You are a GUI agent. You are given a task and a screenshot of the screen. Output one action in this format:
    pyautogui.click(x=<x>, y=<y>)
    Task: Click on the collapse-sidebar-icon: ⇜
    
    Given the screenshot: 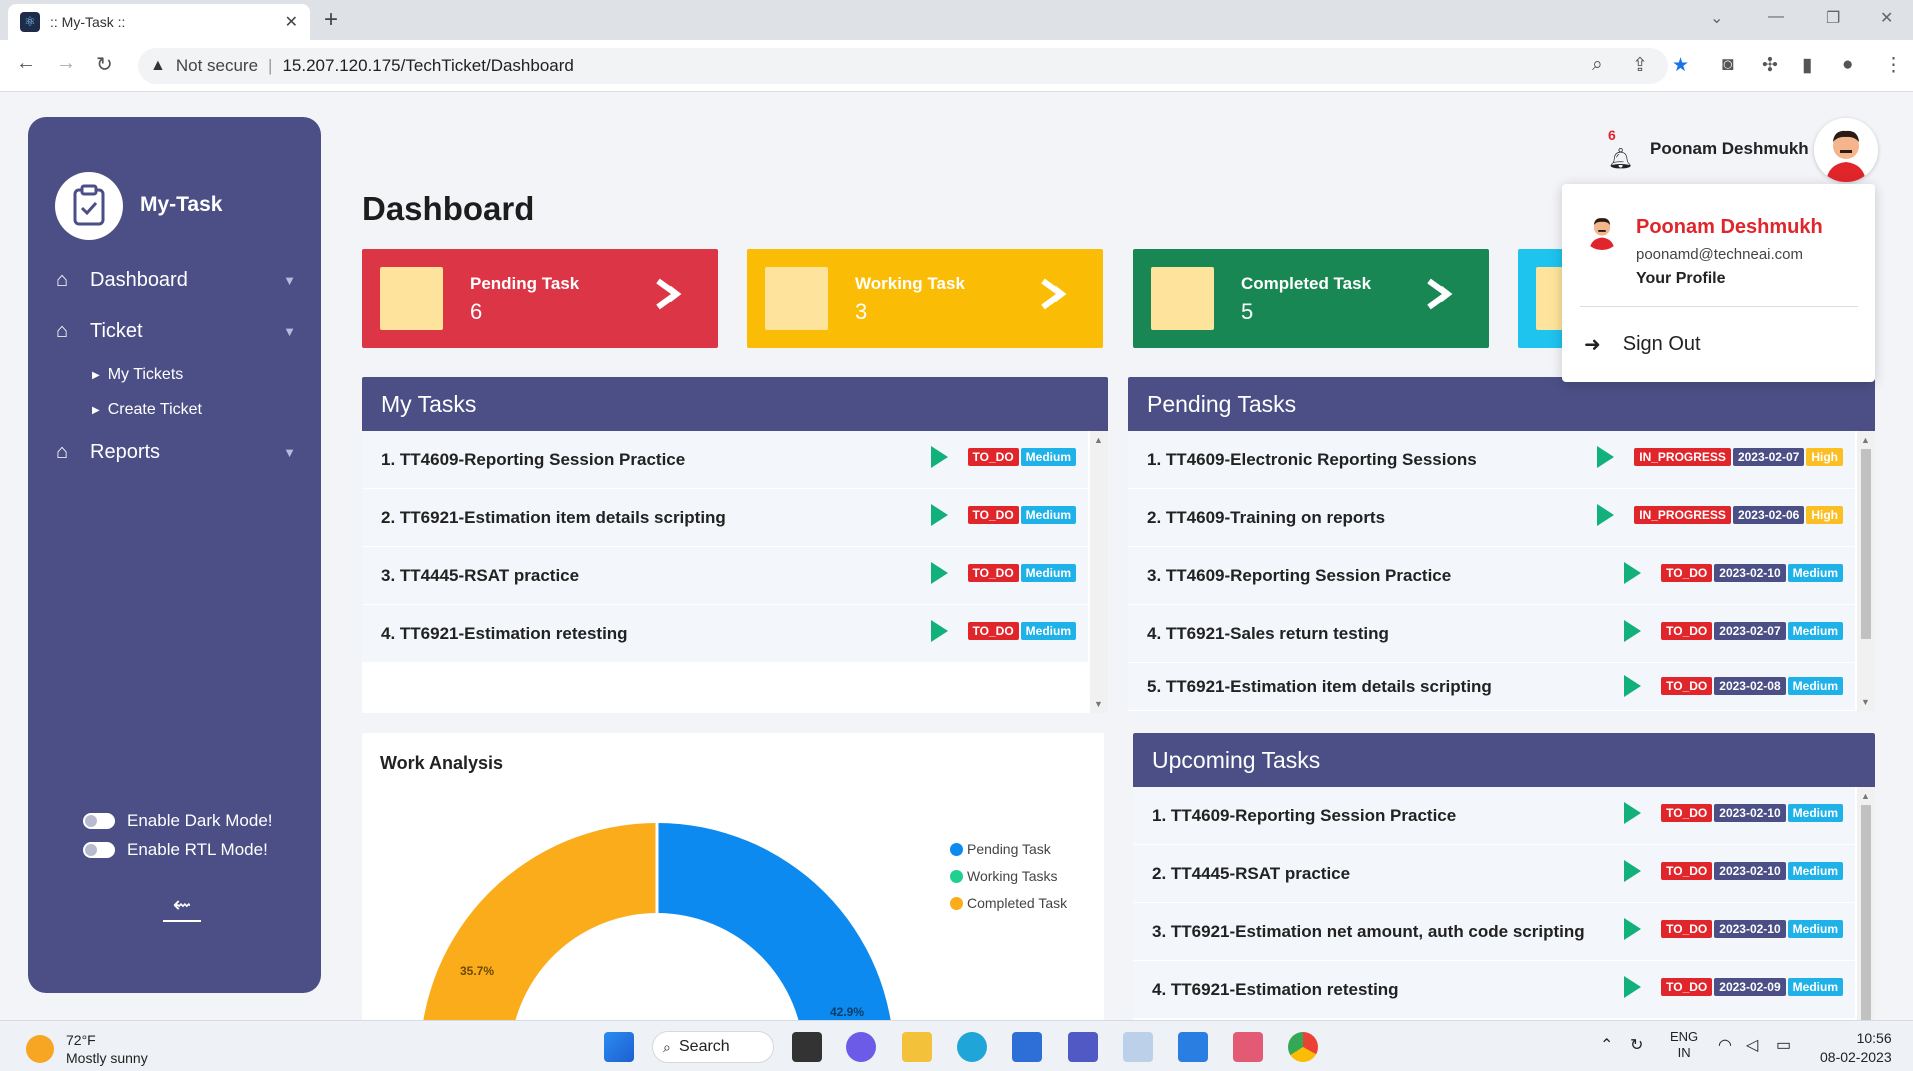 What is the action you would take?
    pyautogui.click(x=182, y=907)
    